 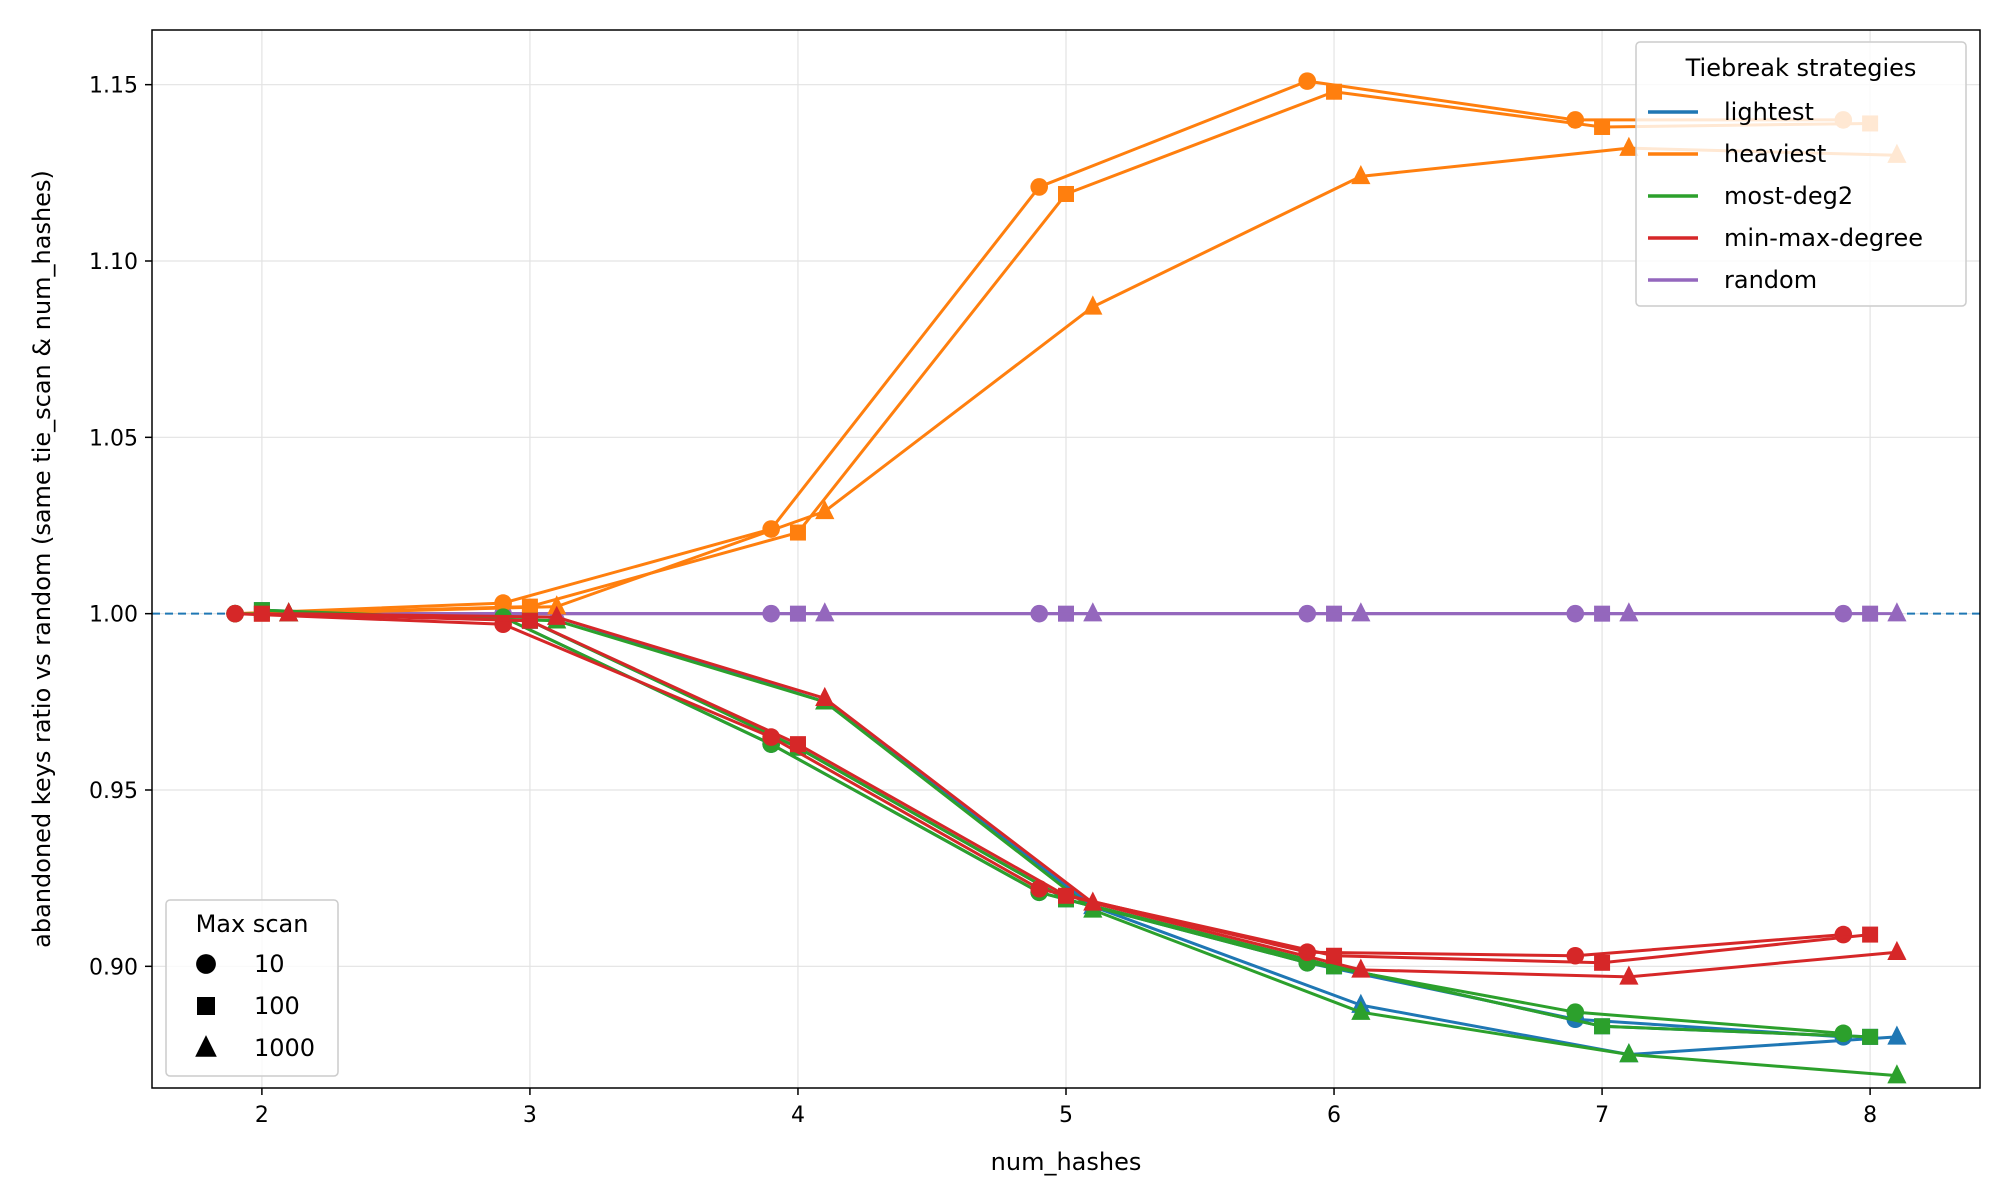 What do you see at coordinates (284, 1048) in the screenshot?
I see `legend-label-1000: 1000` at bounding box center [284, 1048].